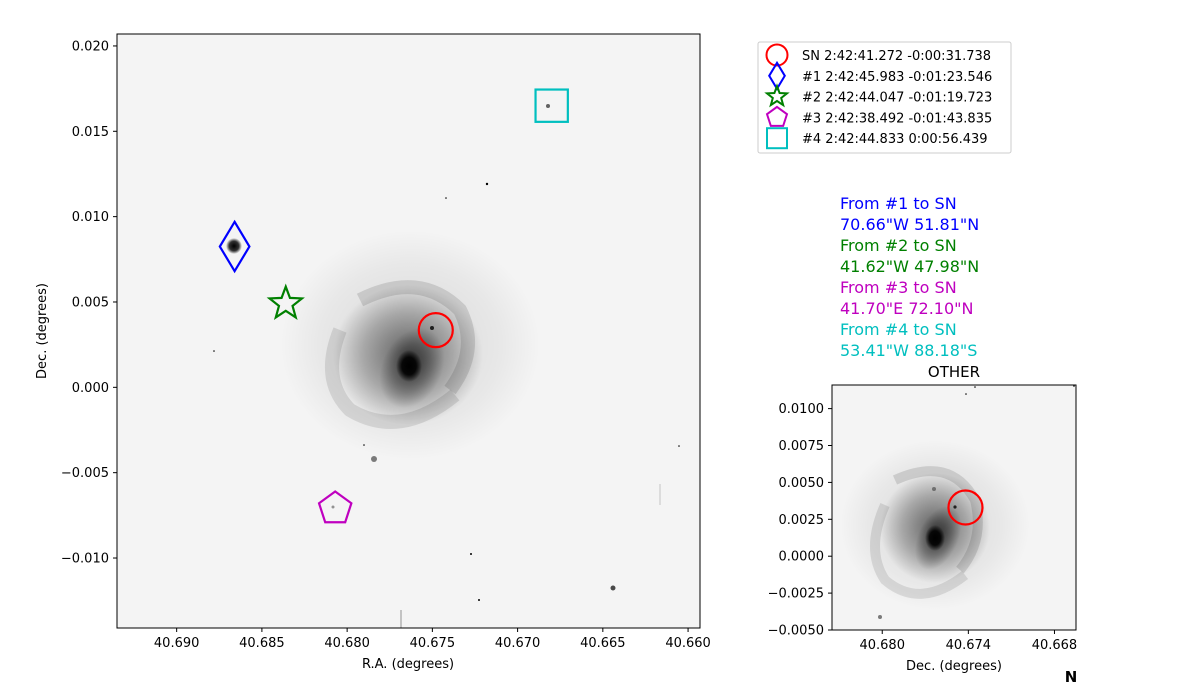 The width and height of the screenshot is (1200, 700). What do you see at coordinates (969, 645) in the screenshot?
I see `x-tick-label: 40.674` at bounding box center [969, 645].